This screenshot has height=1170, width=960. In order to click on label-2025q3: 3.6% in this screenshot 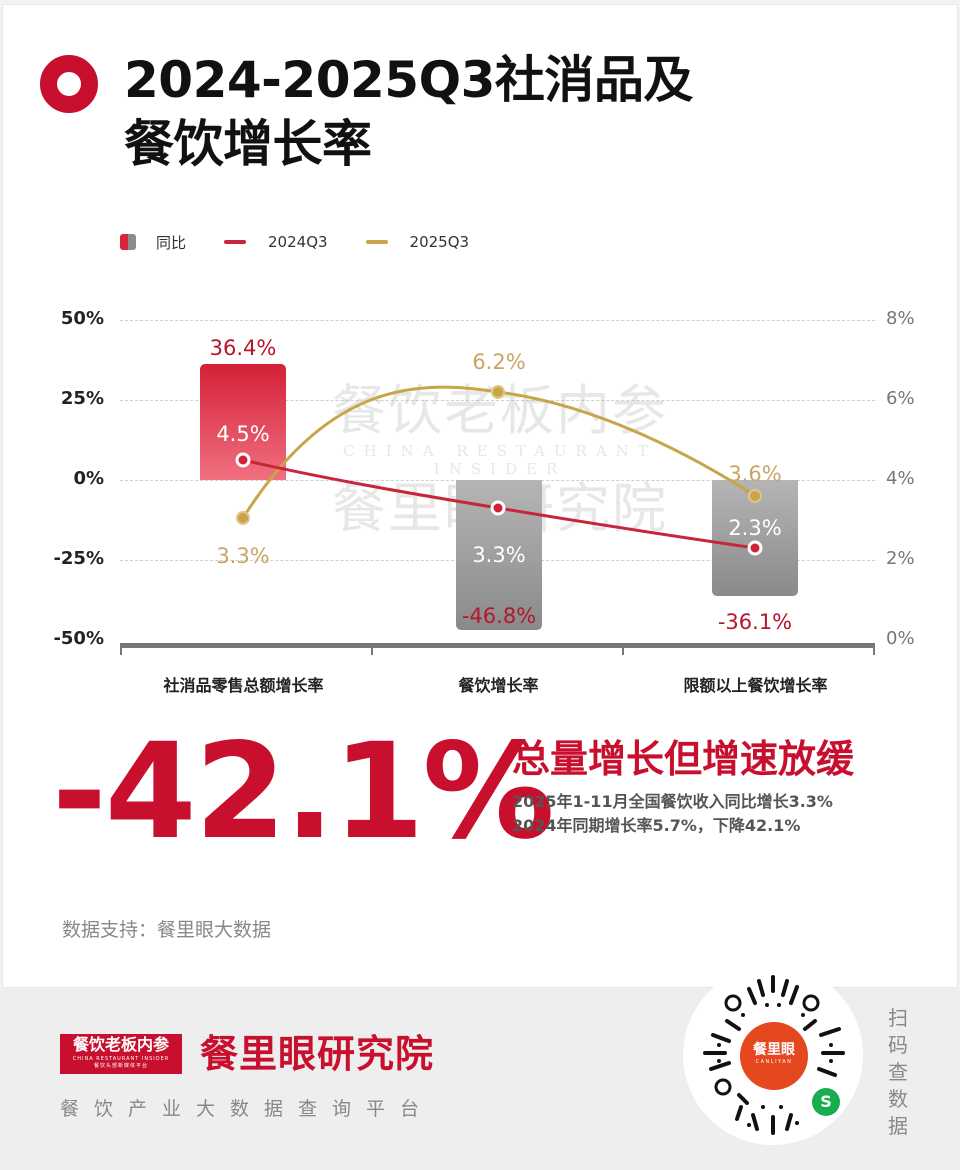, I will do `click(755, 474)`.